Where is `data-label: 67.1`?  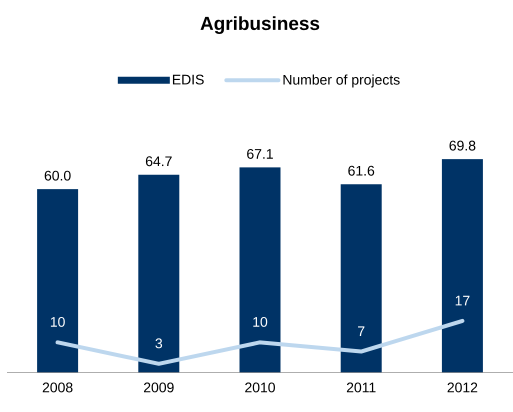
data-label: 67.1 is located at coordinates (260, 153).